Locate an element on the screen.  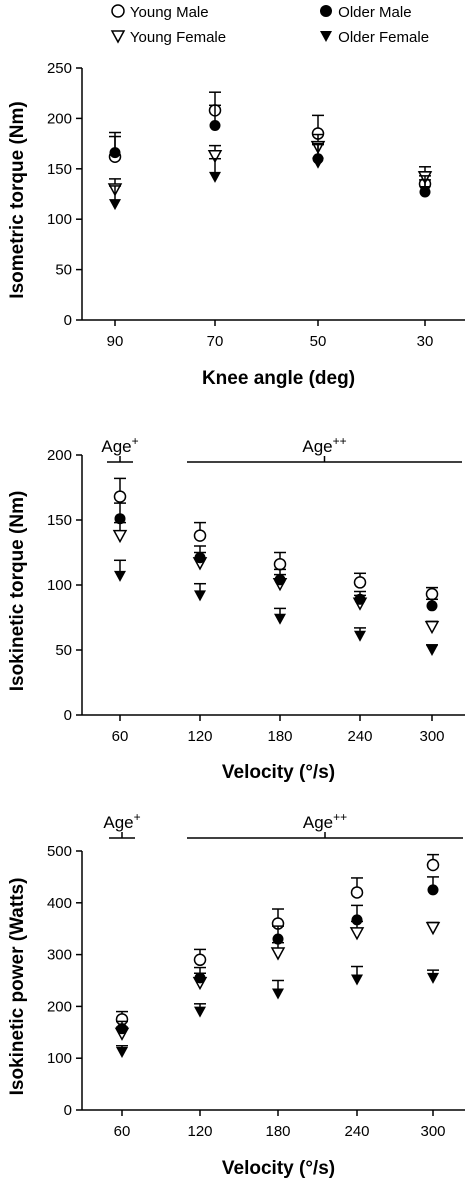
x-tick-label: 50 is located at coordinates (318, 341).